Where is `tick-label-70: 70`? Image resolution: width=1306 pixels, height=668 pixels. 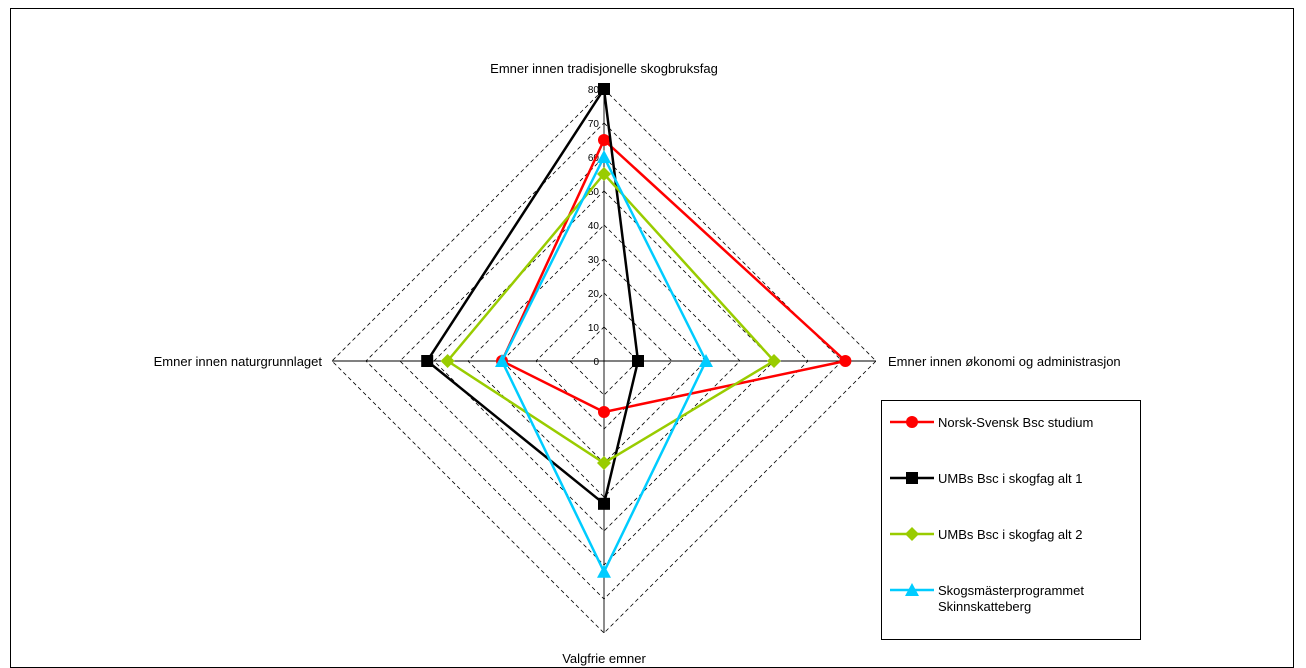
tick-label-70: 70 is located at coordinates (594, 124).